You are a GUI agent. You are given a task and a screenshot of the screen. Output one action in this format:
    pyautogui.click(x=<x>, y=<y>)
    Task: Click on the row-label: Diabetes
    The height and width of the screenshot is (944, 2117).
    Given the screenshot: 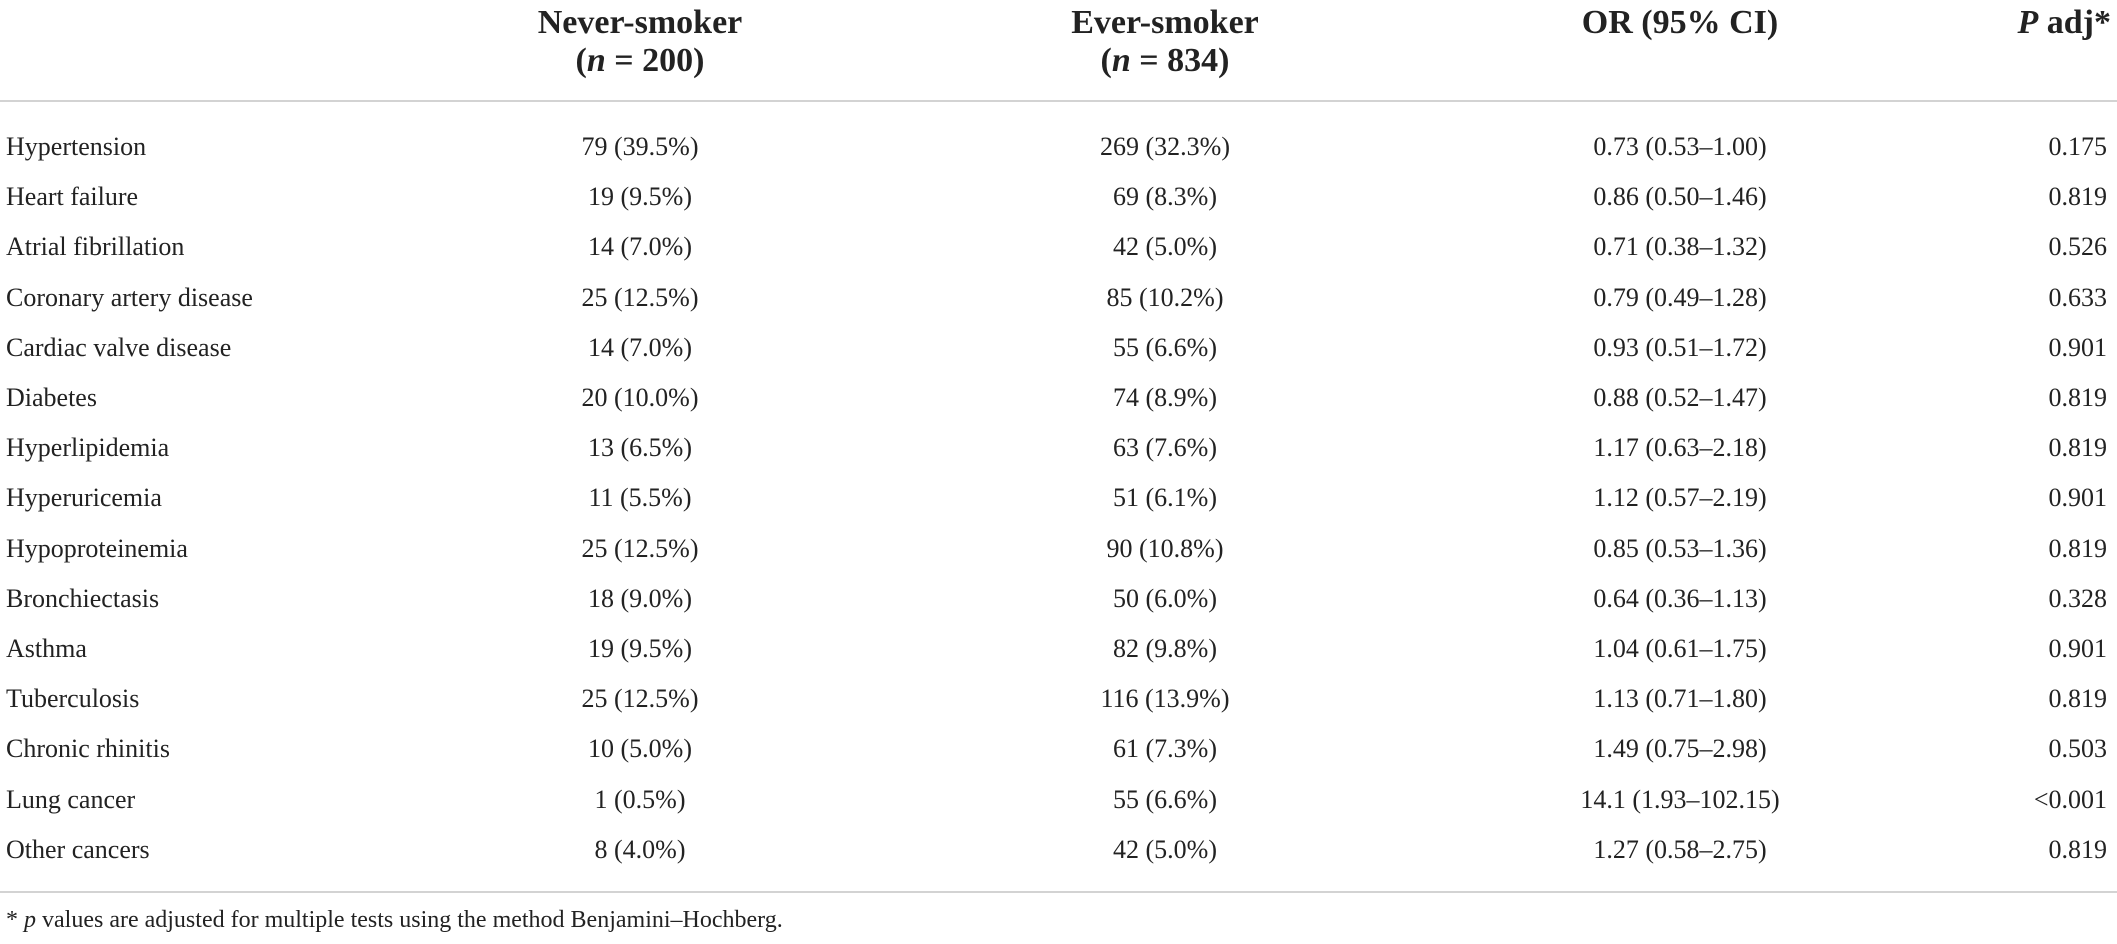 What is the action you would take?
    pyautogui.click(x=51, y=397)
    